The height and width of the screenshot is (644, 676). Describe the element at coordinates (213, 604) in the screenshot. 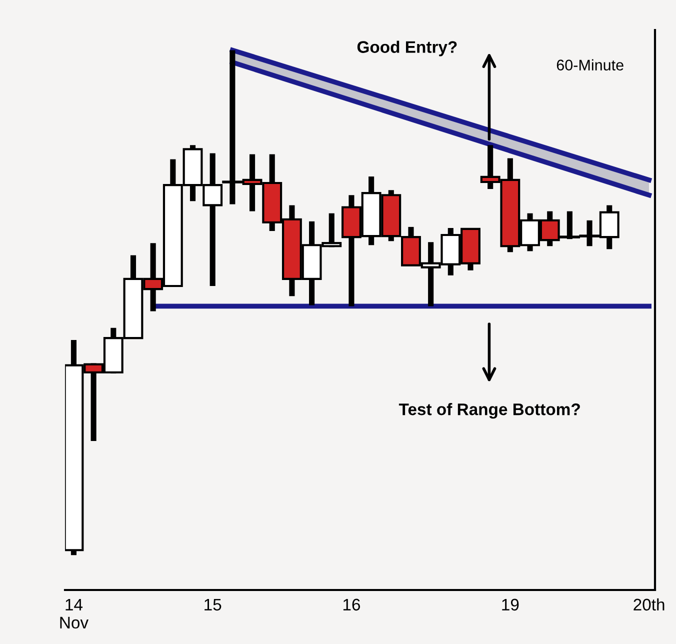

I see `x-tick-label: 15` at that location.